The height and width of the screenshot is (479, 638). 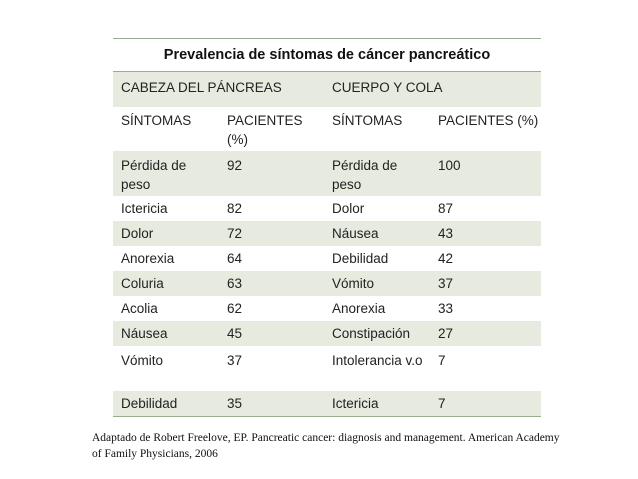 I want to click on table-cell: 87, so click(x=446, y=208).